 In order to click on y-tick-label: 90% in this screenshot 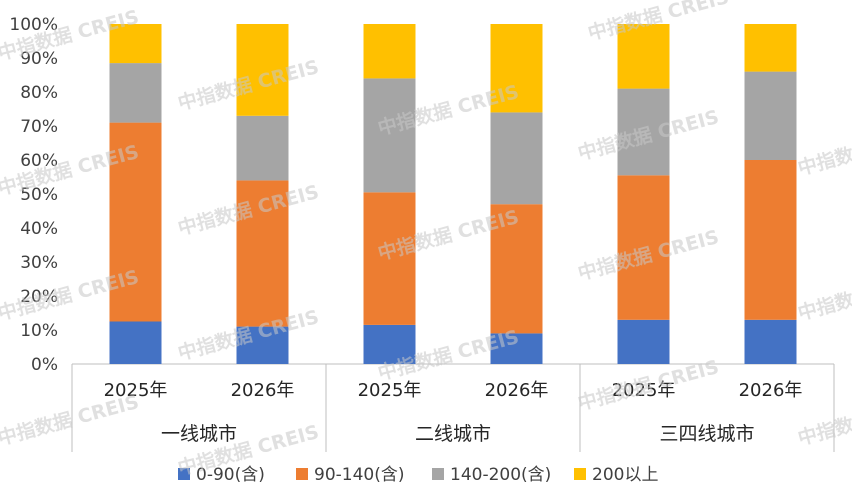, I will do `click(39, 59)`.